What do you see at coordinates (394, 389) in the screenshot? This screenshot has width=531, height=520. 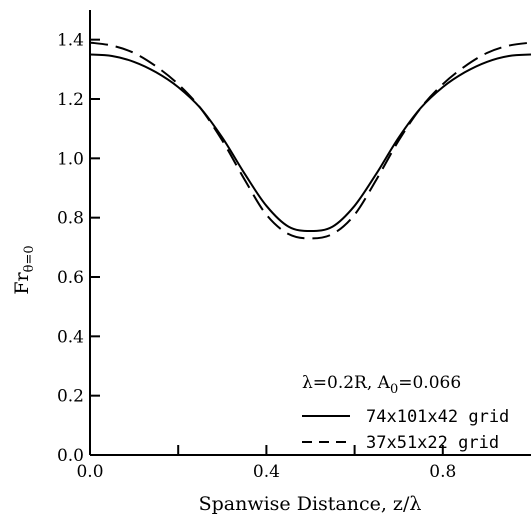 I see `annotation-subscript: 0` at bounding box center [394, 389].